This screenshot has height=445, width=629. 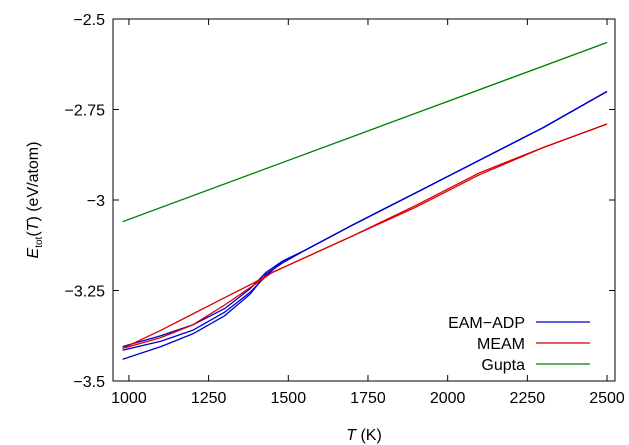 What do you see at coordinates (351, 435) in the screenshot?
I see `x-axis-label-var: T` at bounding box center [351, 435].